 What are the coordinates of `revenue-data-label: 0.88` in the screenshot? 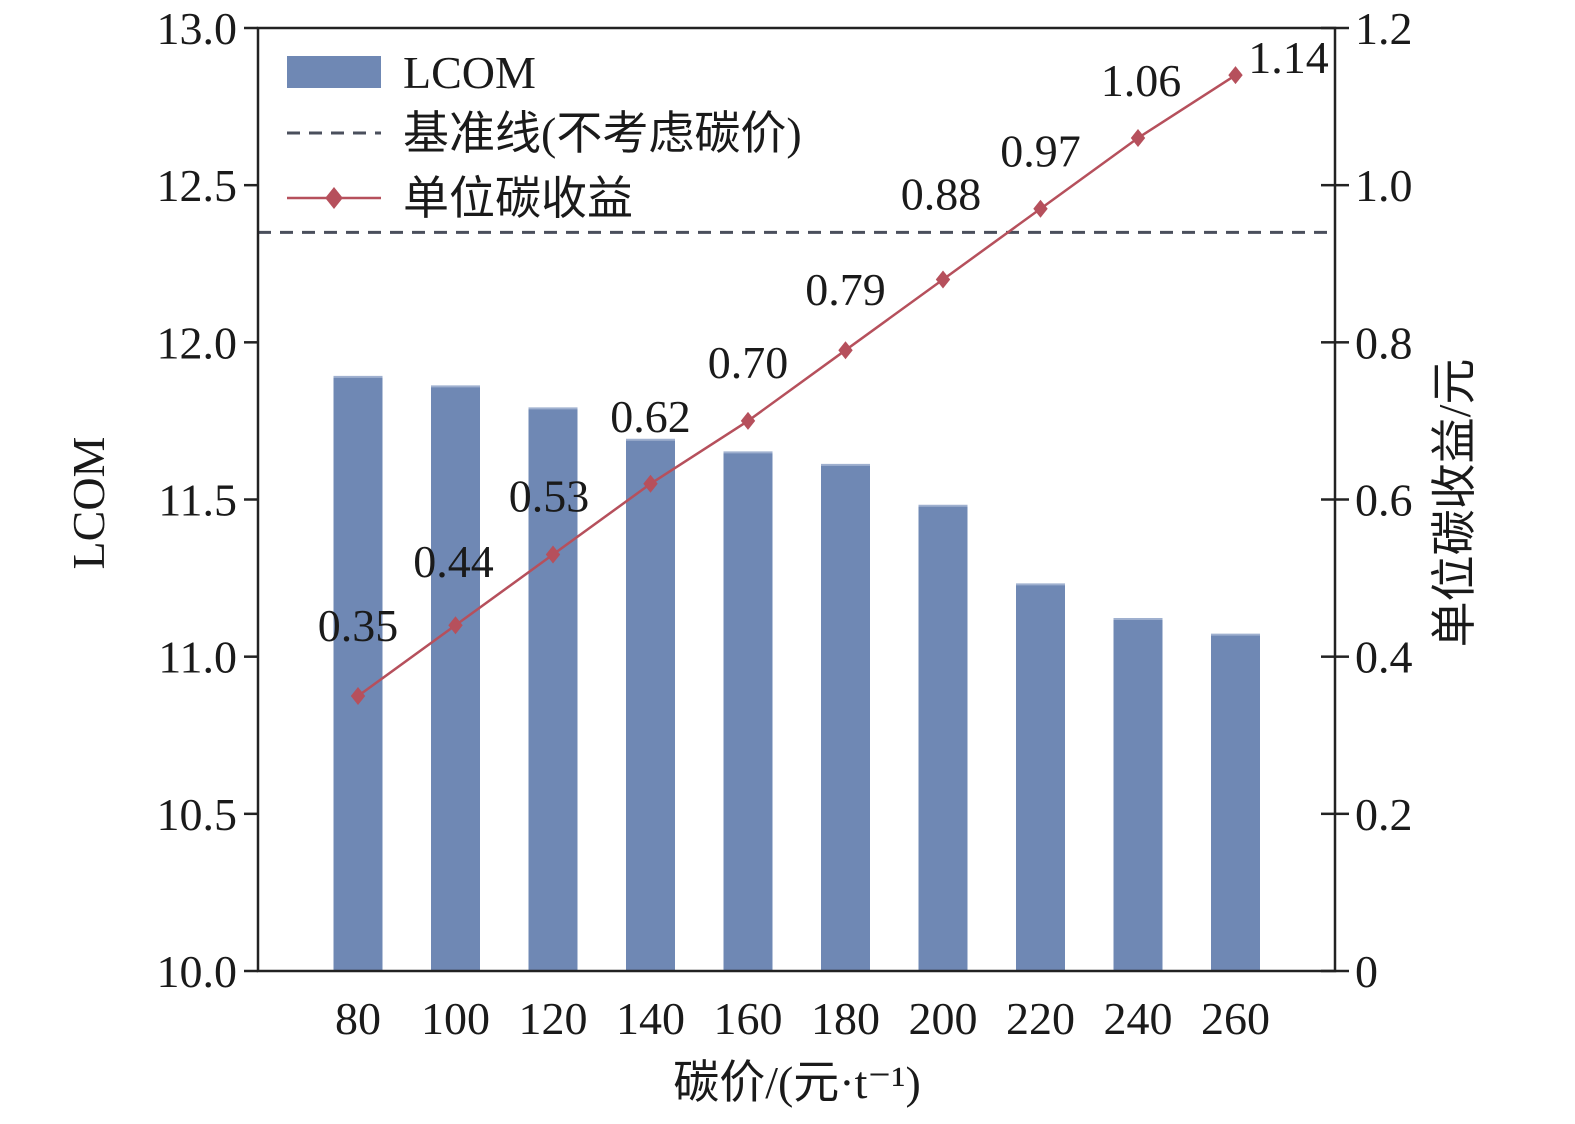 It's located at (941, 193).